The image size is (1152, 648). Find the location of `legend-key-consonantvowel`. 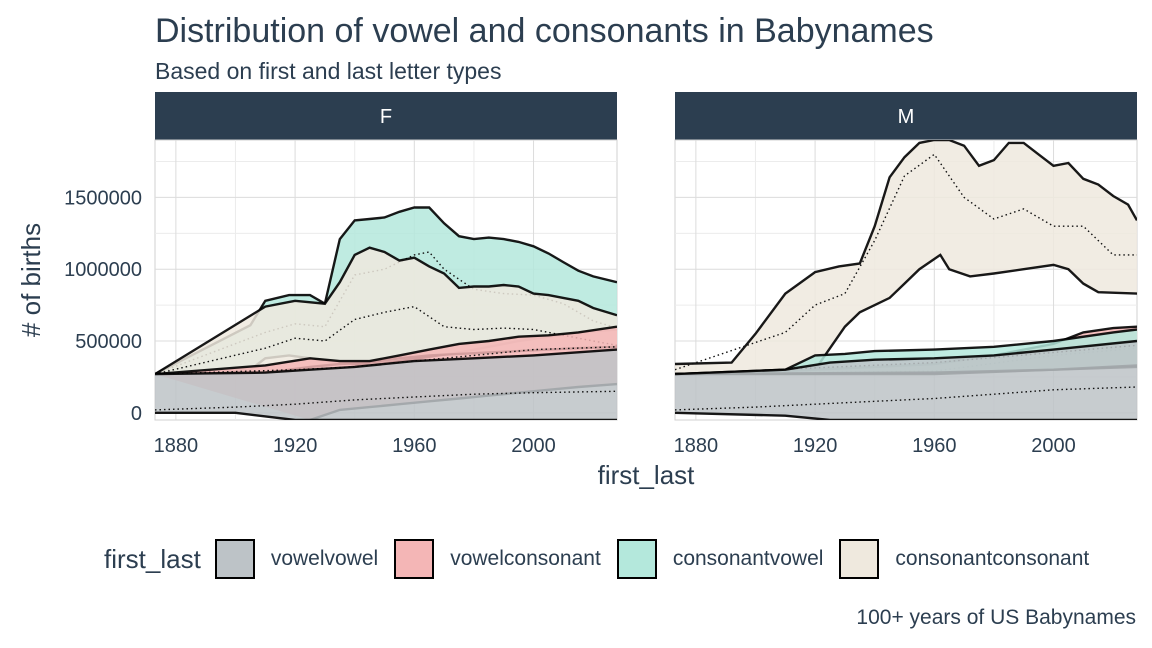

legend-key-consonantvowel is located at coordinates (636, 559).